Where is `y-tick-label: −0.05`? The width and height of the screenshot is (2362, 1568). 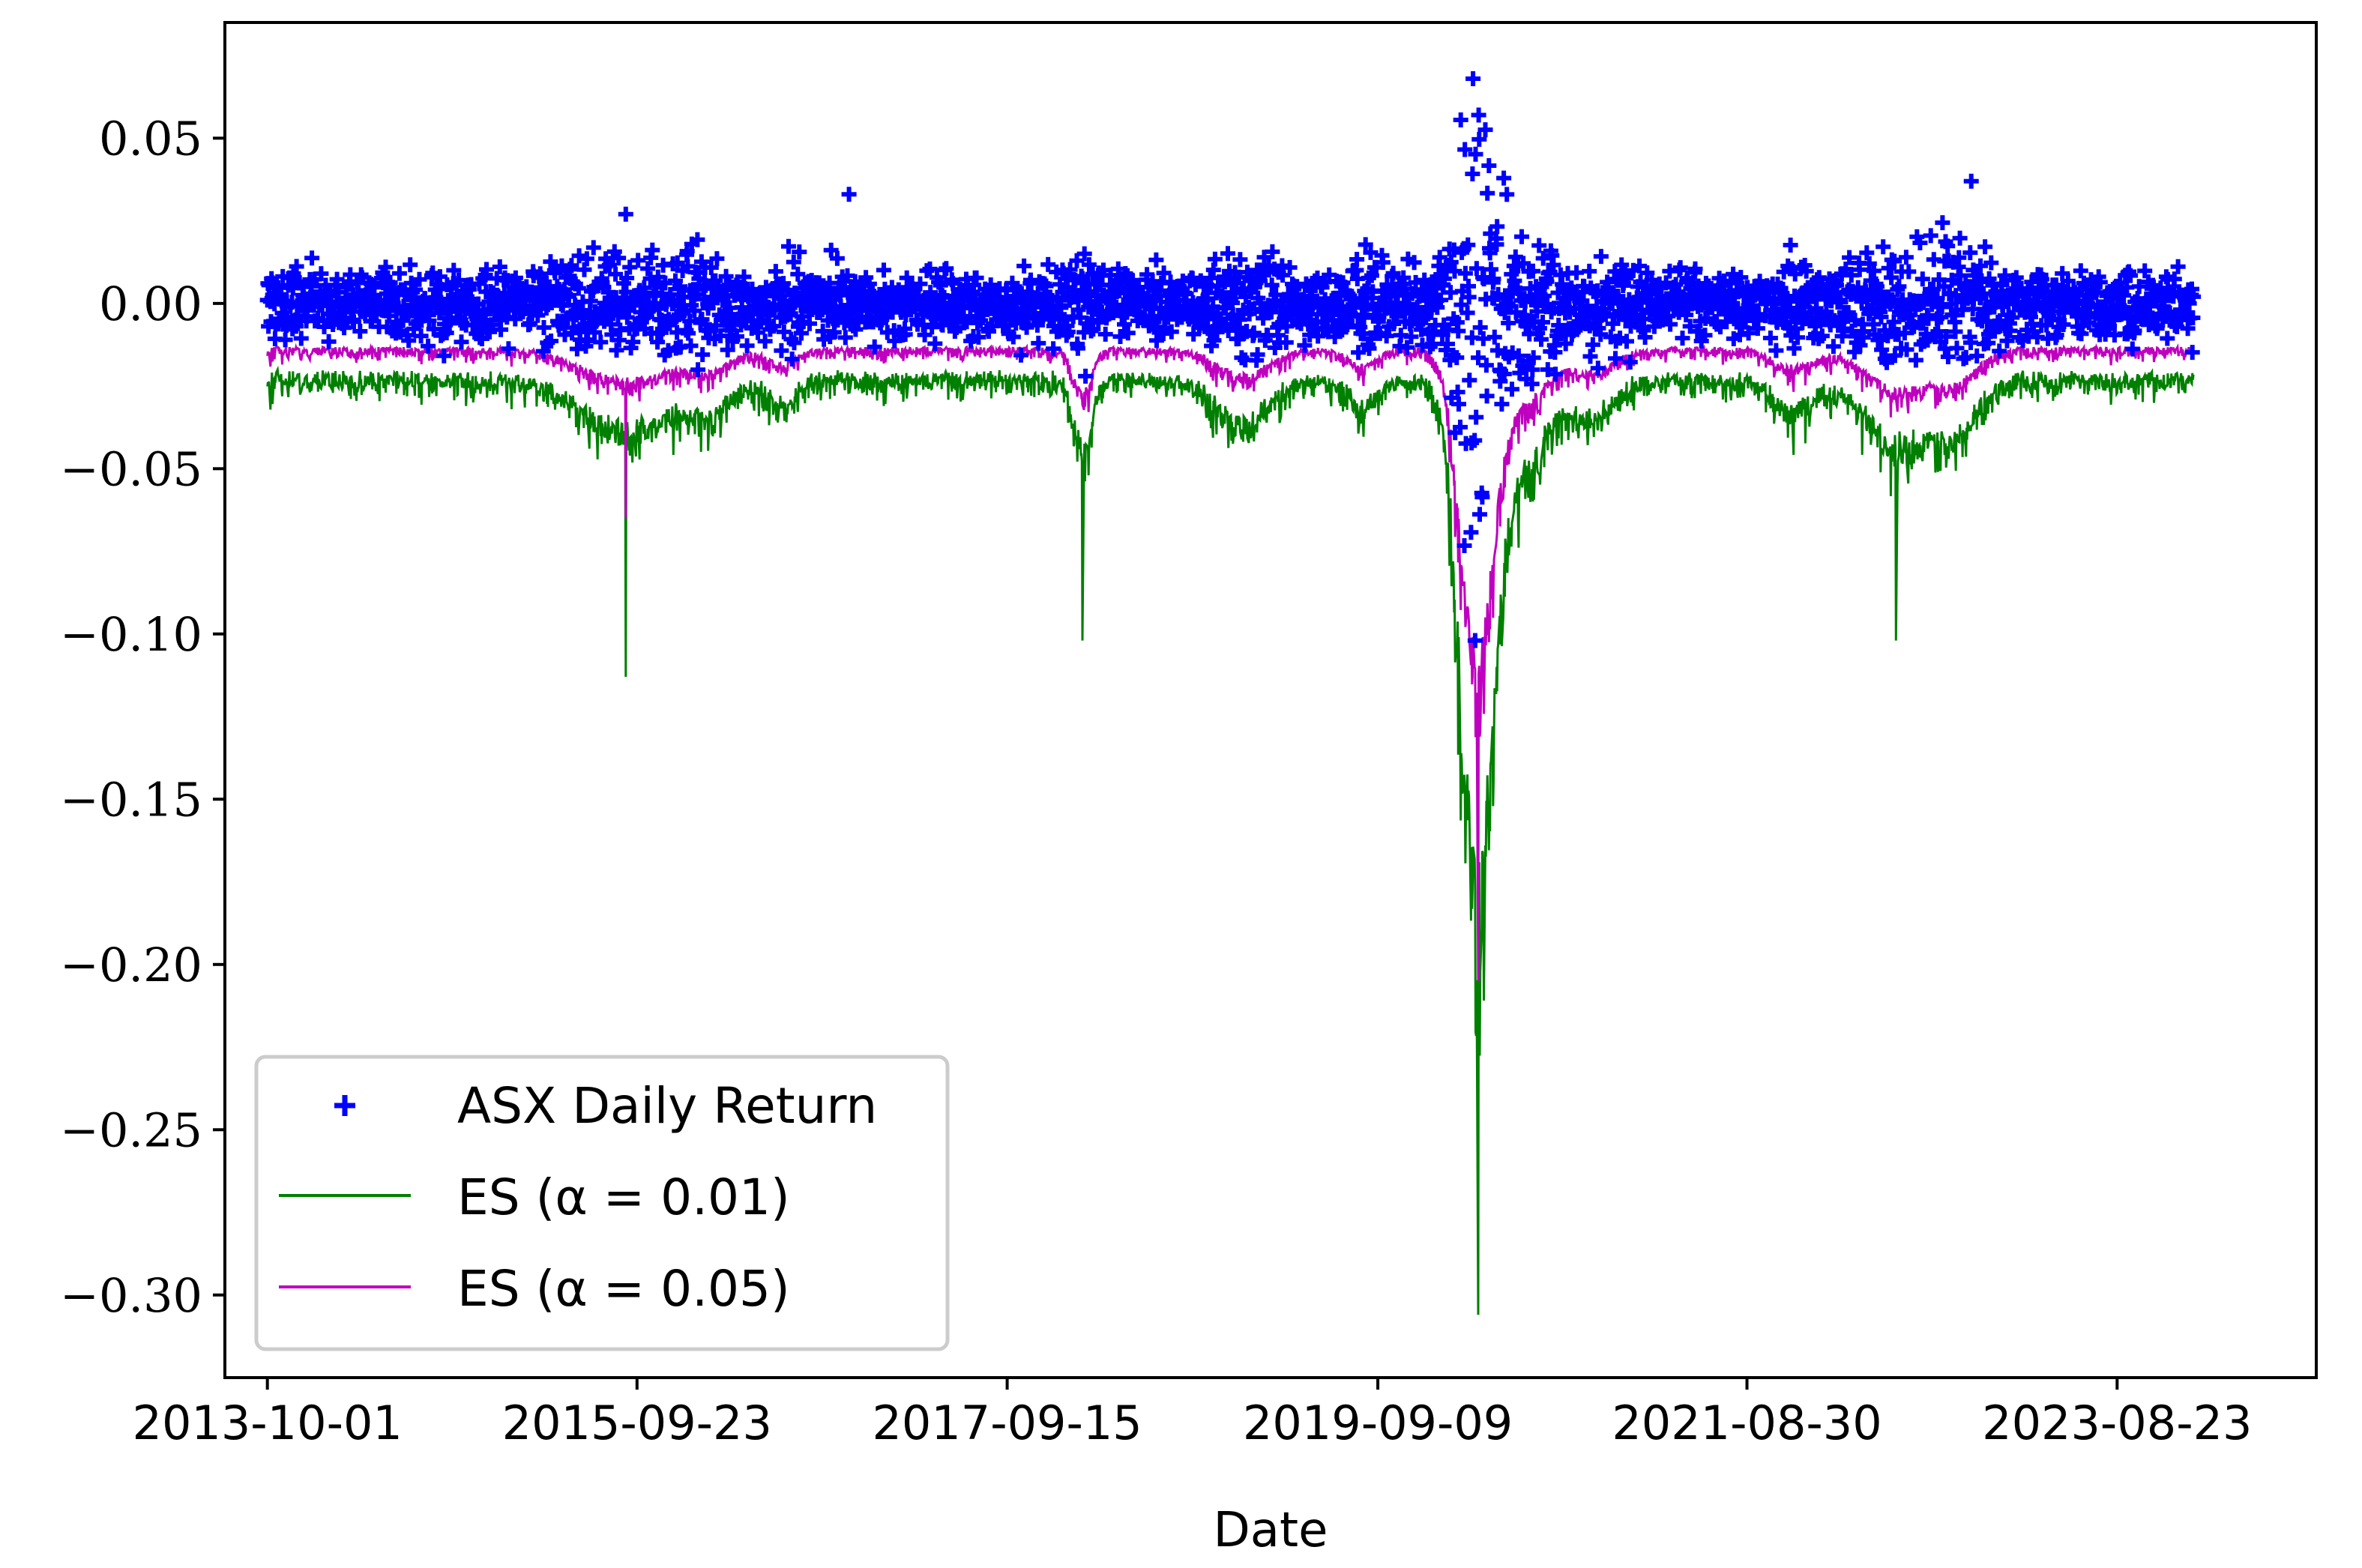 y-tick-label: −0.05 is located at coordinates (131, 468).